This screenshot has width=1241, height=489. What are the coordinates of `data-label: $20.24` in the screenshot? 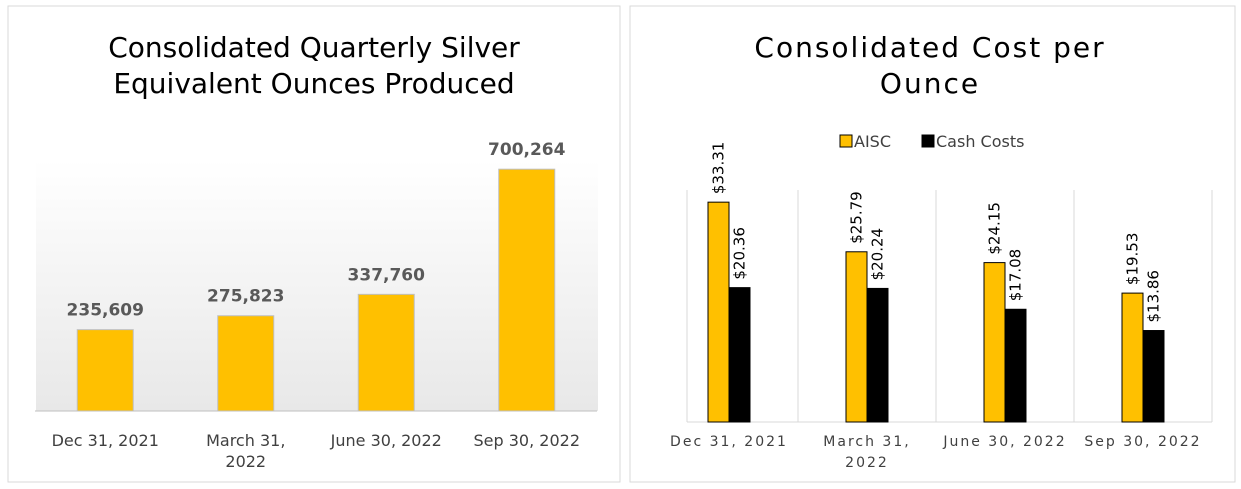 It's located at (878, 254).